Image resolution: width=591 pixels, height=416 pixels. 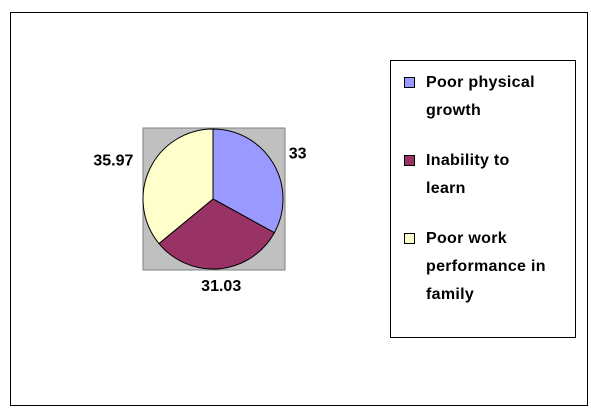 What do you see at coordinates (221, 286) in the screenshot?
I see `data-label: 31.03` at bounding box center [221, 286].